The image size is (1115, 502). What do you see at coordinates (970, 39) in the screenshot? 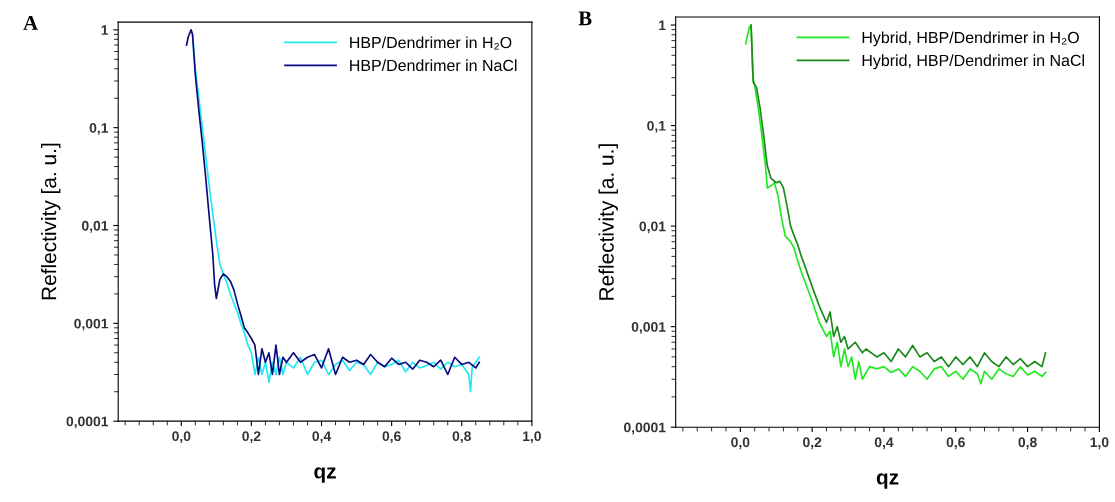
I see `legend-label: Hybrid, HBP/Dendrimer in H₂O` at bounding box center [970, 39].